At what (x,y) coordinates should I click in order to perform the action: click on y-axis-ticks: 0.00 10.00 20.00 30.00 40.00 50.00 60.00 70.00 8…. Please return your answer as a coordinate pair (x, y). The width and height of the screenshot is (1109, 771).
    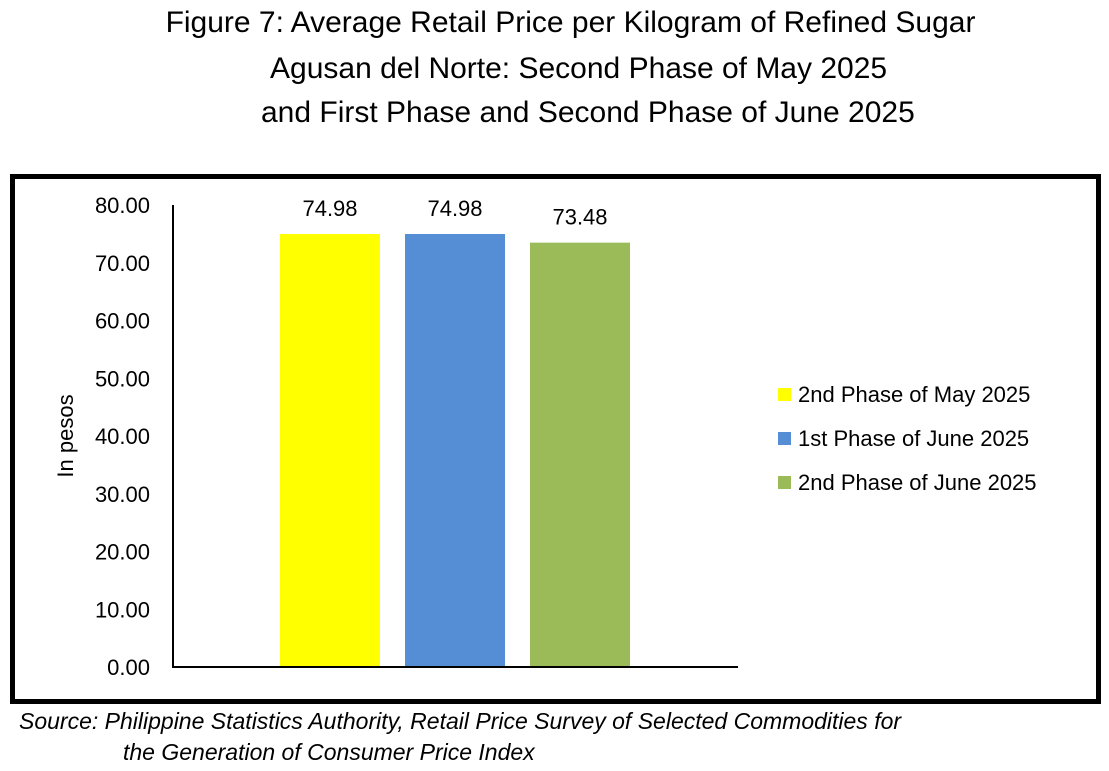
    Looking at the image, I should click on (122, 436).